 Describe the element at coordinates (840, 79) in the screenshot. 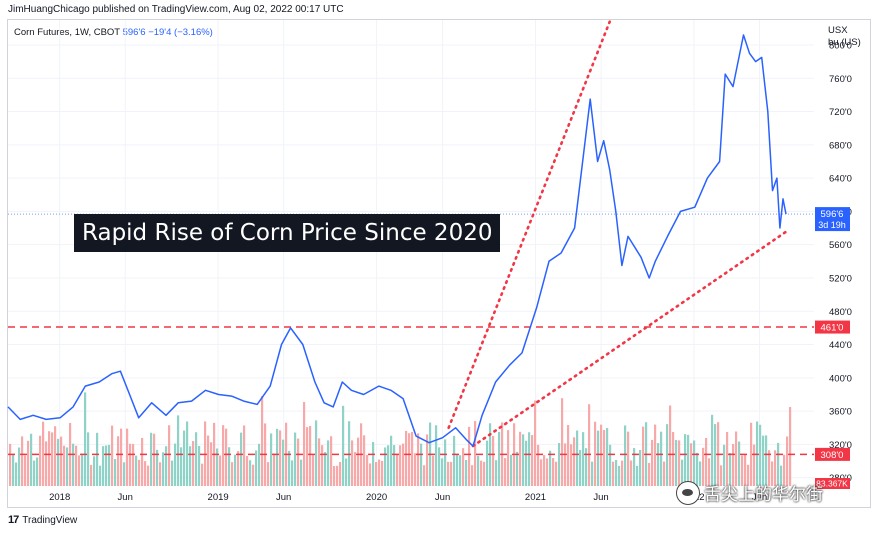

I see `y-tick-label: 760'0` at that location.